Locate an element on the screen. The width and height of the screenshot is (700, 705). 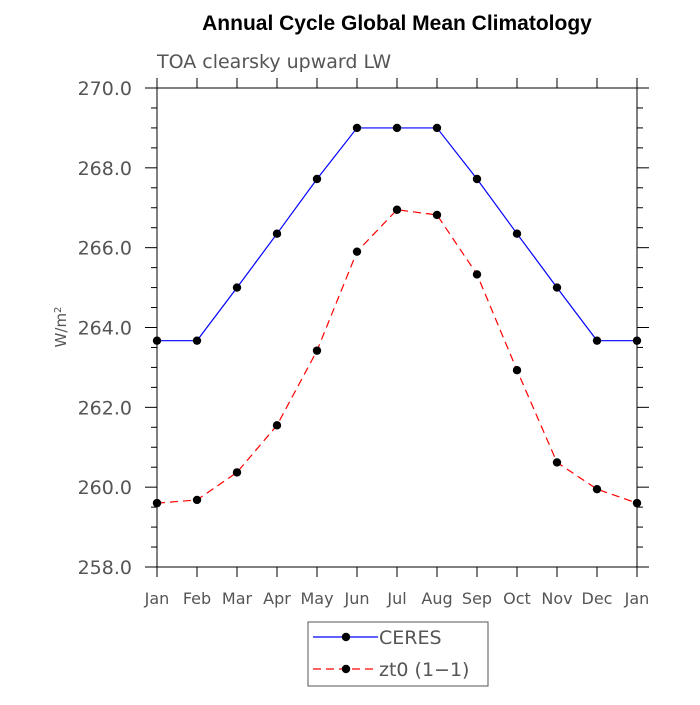
y-axis-label-text: W/m is located at coordinates (61, 330).